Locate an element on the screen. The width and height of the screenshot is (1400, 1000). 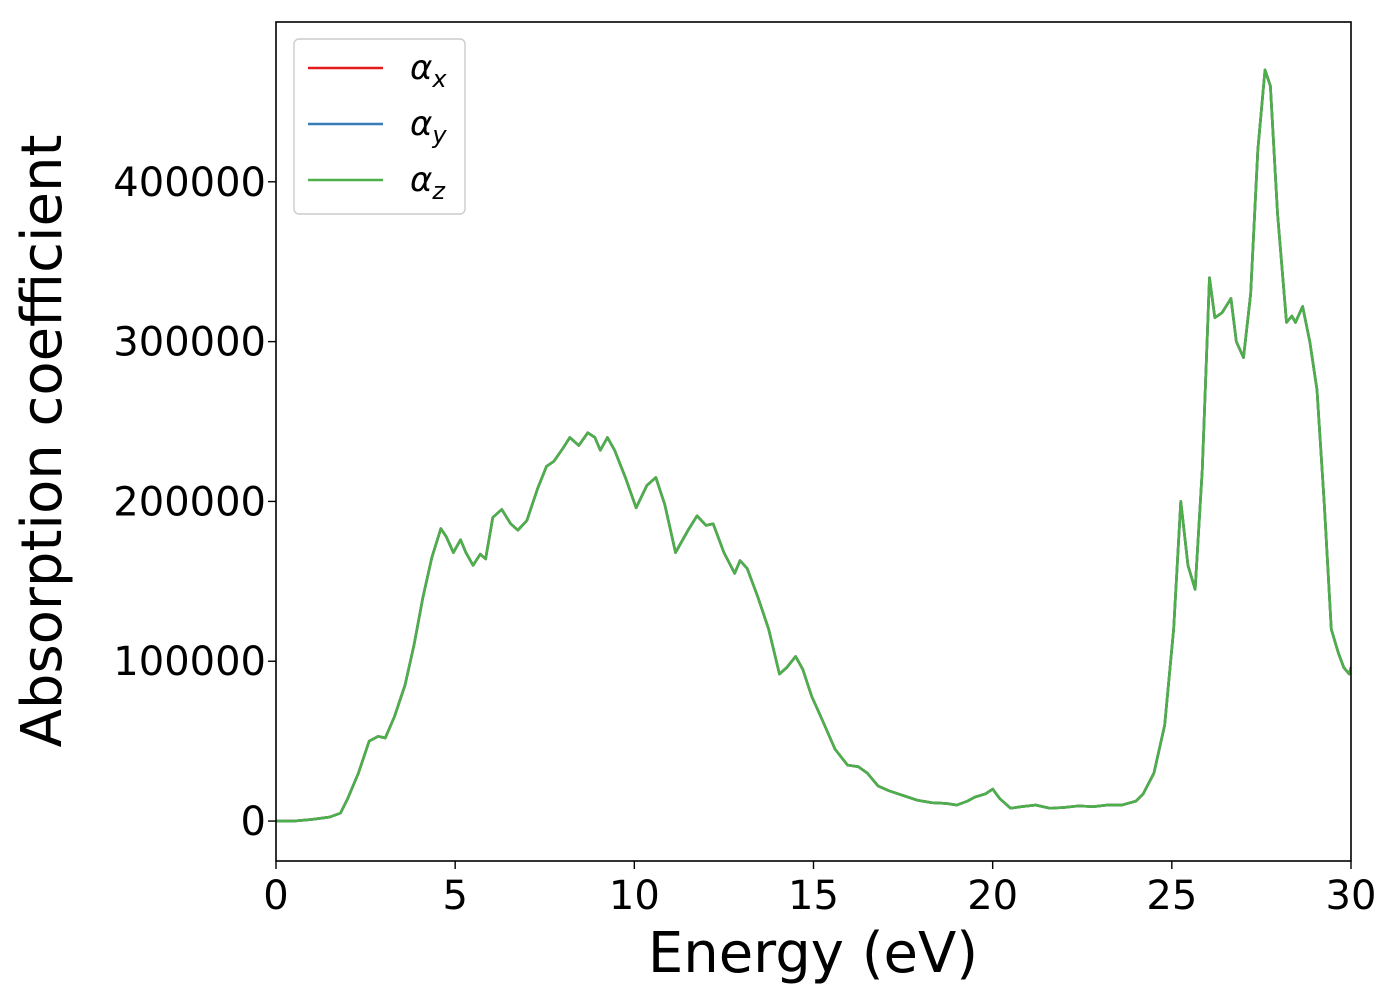
y-axis-title: Absorption coefficient is located at coordinates (42, 441).